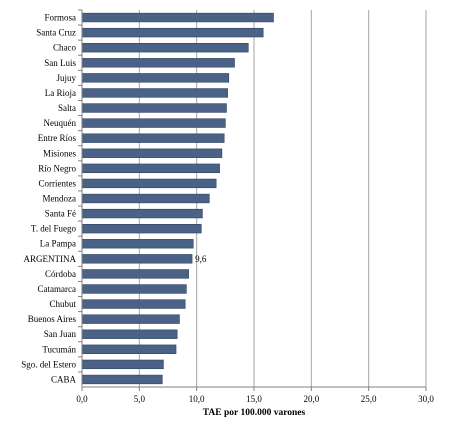  I want to click on data-label: 9,6, so click(201, 259).